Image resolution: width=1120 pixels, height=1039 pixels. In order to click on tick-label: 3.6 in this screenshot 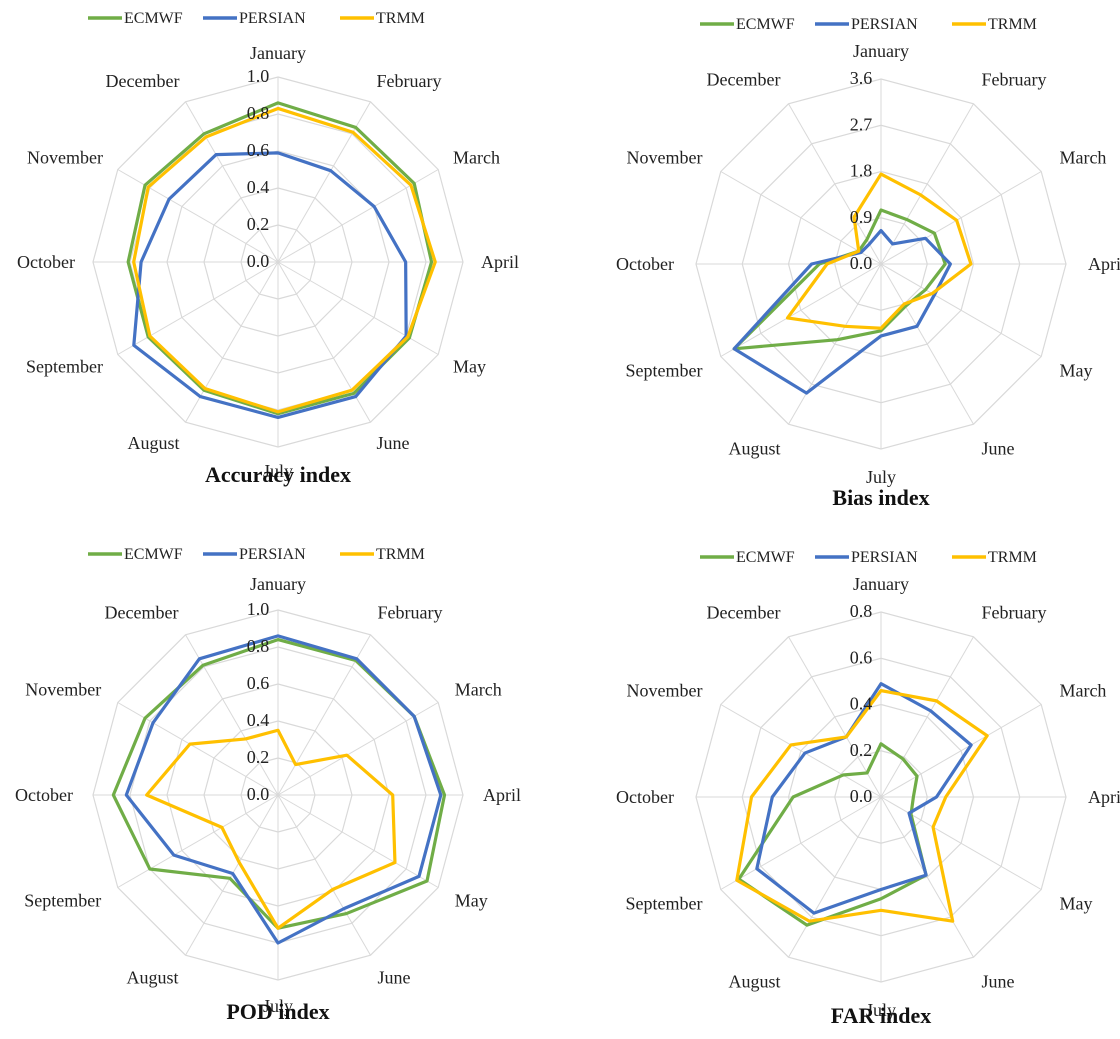, I will do `click(861, 78)`.